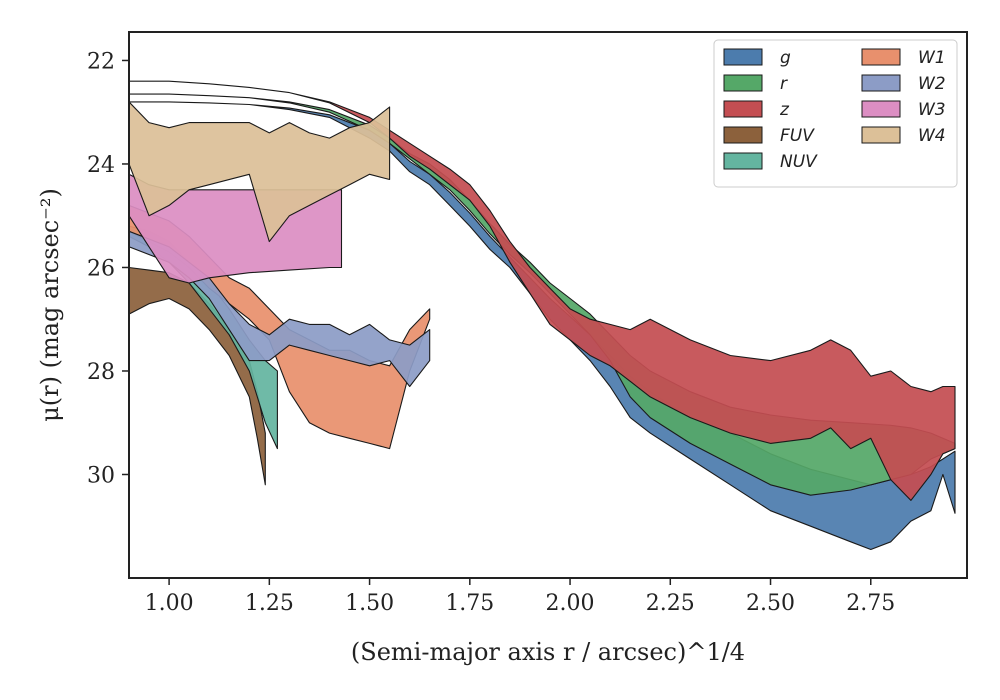 Image resolution: width=1000 pixels, height=700 pixels. What do you see at coordinates (743, 57) in the screenshot?
I see `legend-swatch-g` at bounding box center [743, 57].